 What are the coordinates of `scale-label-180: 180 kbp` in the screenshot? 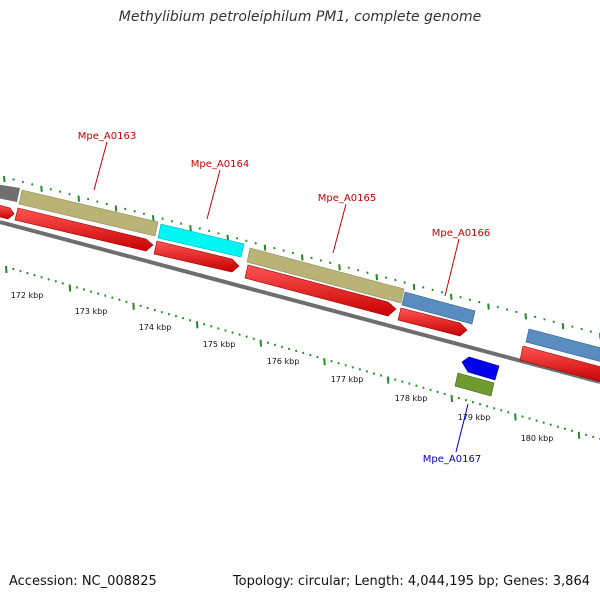 It's located at (537, 438).